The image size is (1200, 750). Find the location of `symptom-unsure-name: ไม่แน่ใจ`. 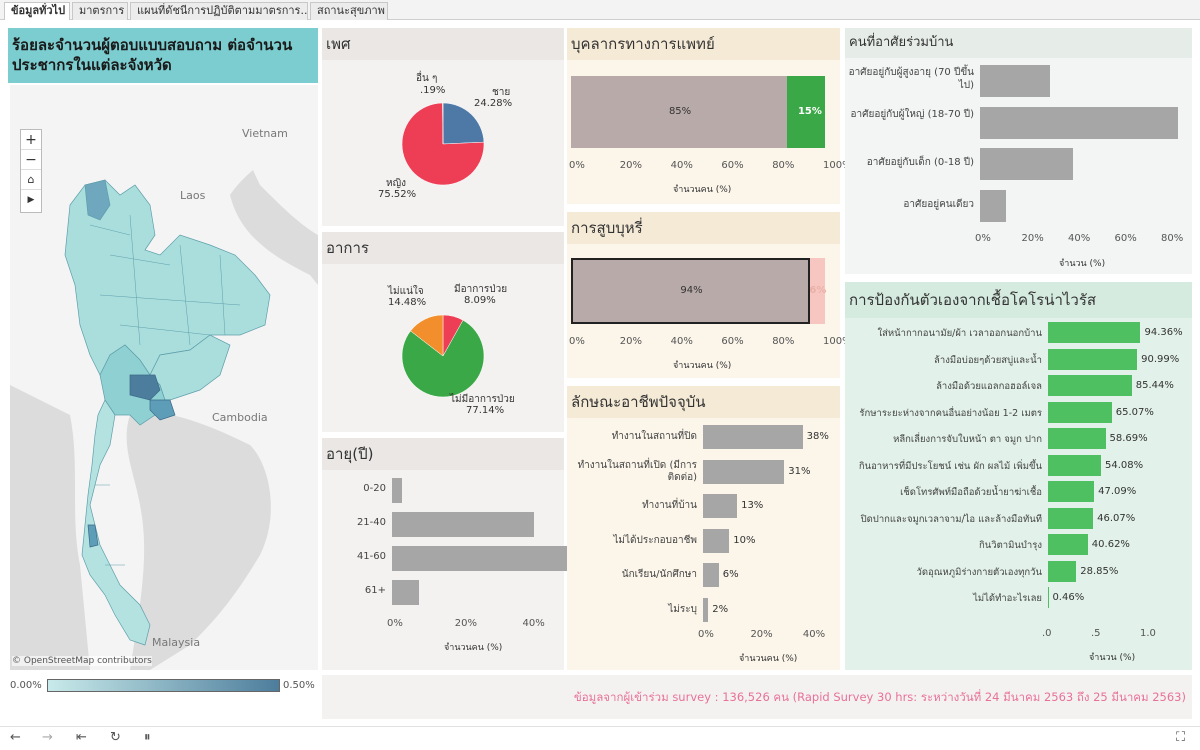

symptom-unsure-name: ไม่แน่ใจ is located at coordinates (406, 291).